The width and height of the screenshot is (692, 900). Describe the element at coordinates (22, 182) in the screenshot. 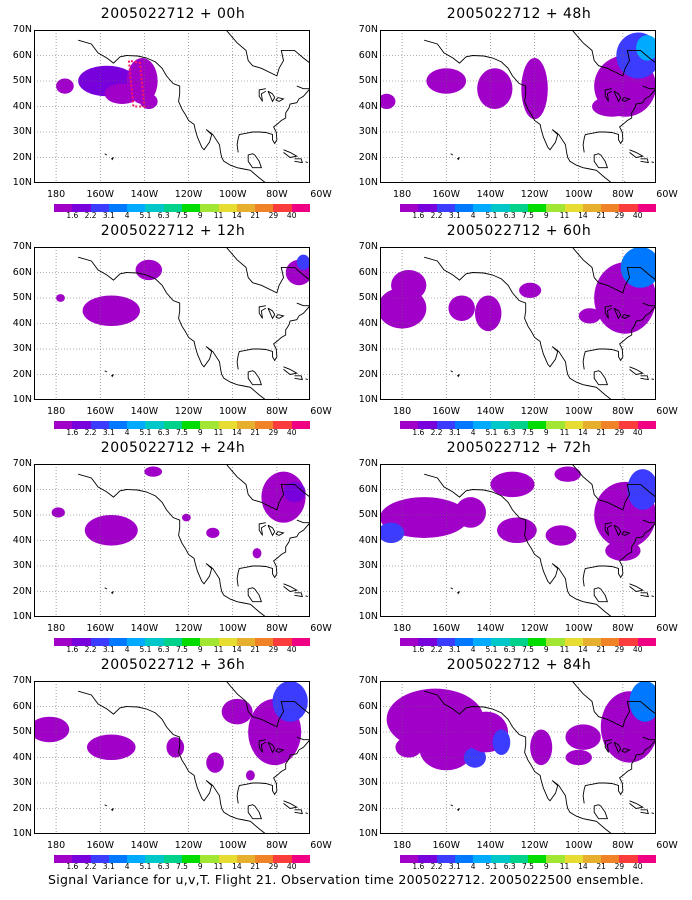

I see `lat-tick-label: 10N` at that location.